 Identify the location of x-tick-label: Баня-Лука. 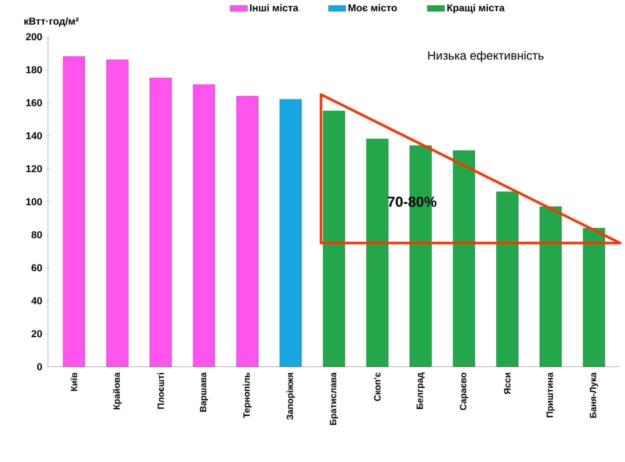
(594, 395).